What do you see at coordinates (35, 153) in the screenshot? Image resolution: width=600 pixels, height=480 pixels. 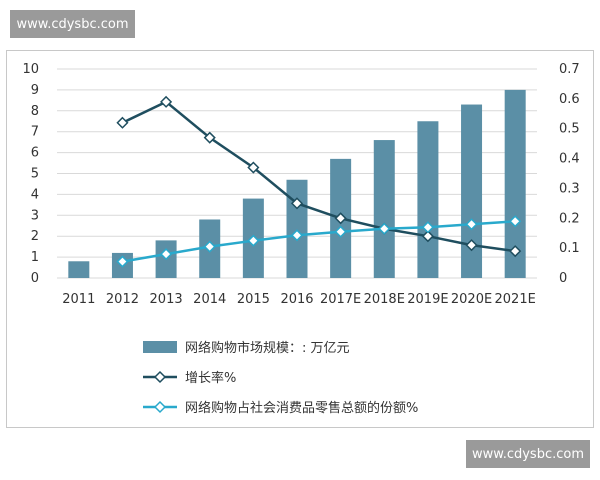 I see `left-tick-label: 6` at bounding box center [35, 153].